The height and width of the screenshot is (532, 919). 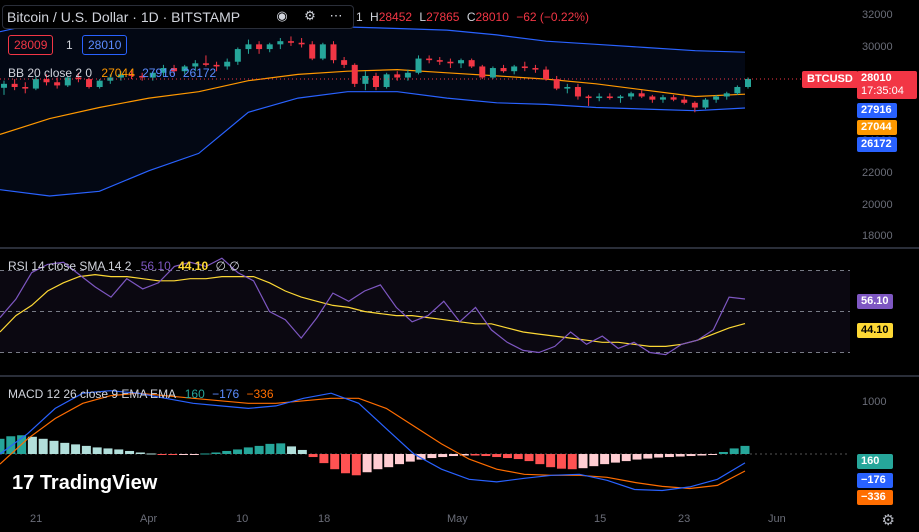 What do you see at coordinates (877, 127) in the screenshot?
I see `bb-basis-tag: 27044` at bounding box center [877, 127].